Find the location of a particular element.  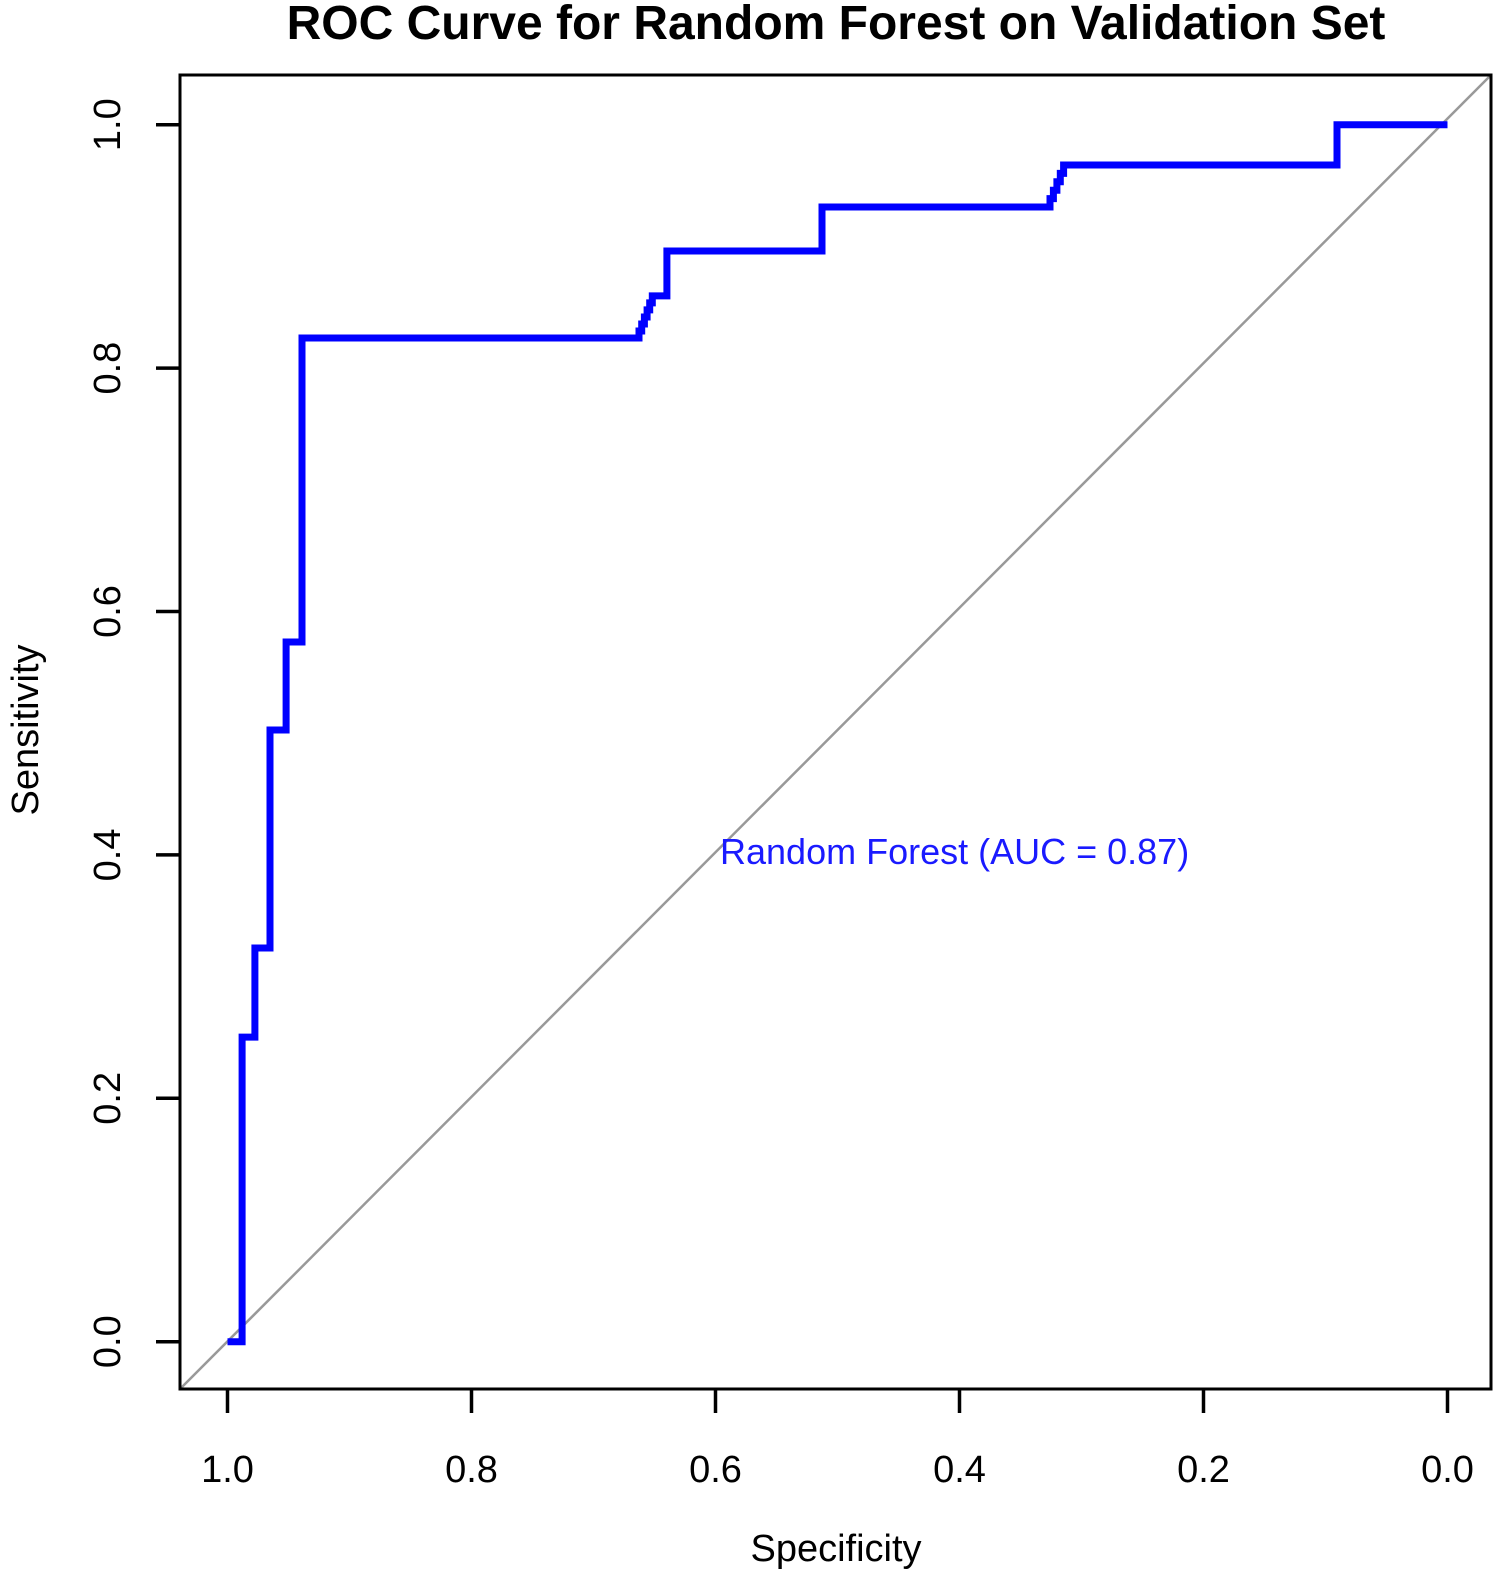

y-axis-tick-label: 0.0 is located at coordinates (108, 1341).